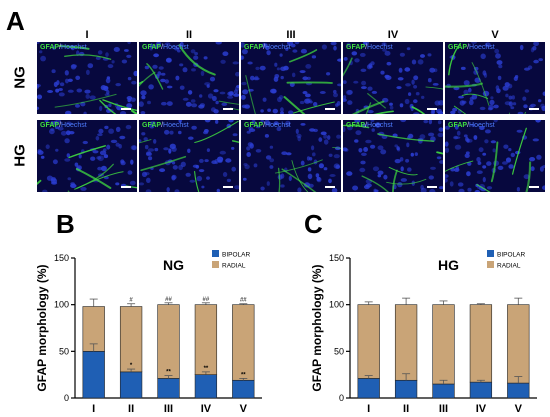 The height and width of the screenshot is (417, 550). What do you see at coordinates (393, 35) in the screenshot?
I see `column-label: IV` at bounding box center [393, 35].